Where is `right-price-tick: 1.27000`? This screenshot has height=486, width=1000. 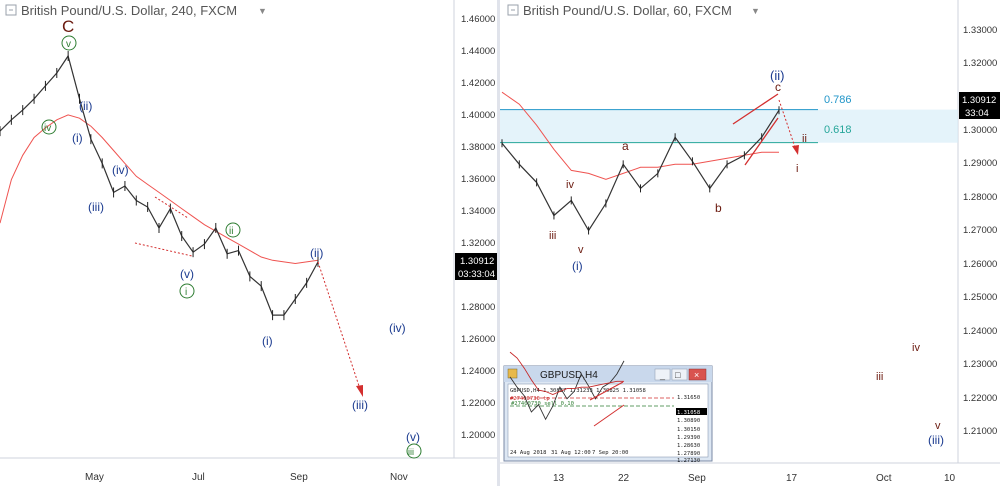 right-price-tick: 1.27000 is located at coordinates (980, 230).